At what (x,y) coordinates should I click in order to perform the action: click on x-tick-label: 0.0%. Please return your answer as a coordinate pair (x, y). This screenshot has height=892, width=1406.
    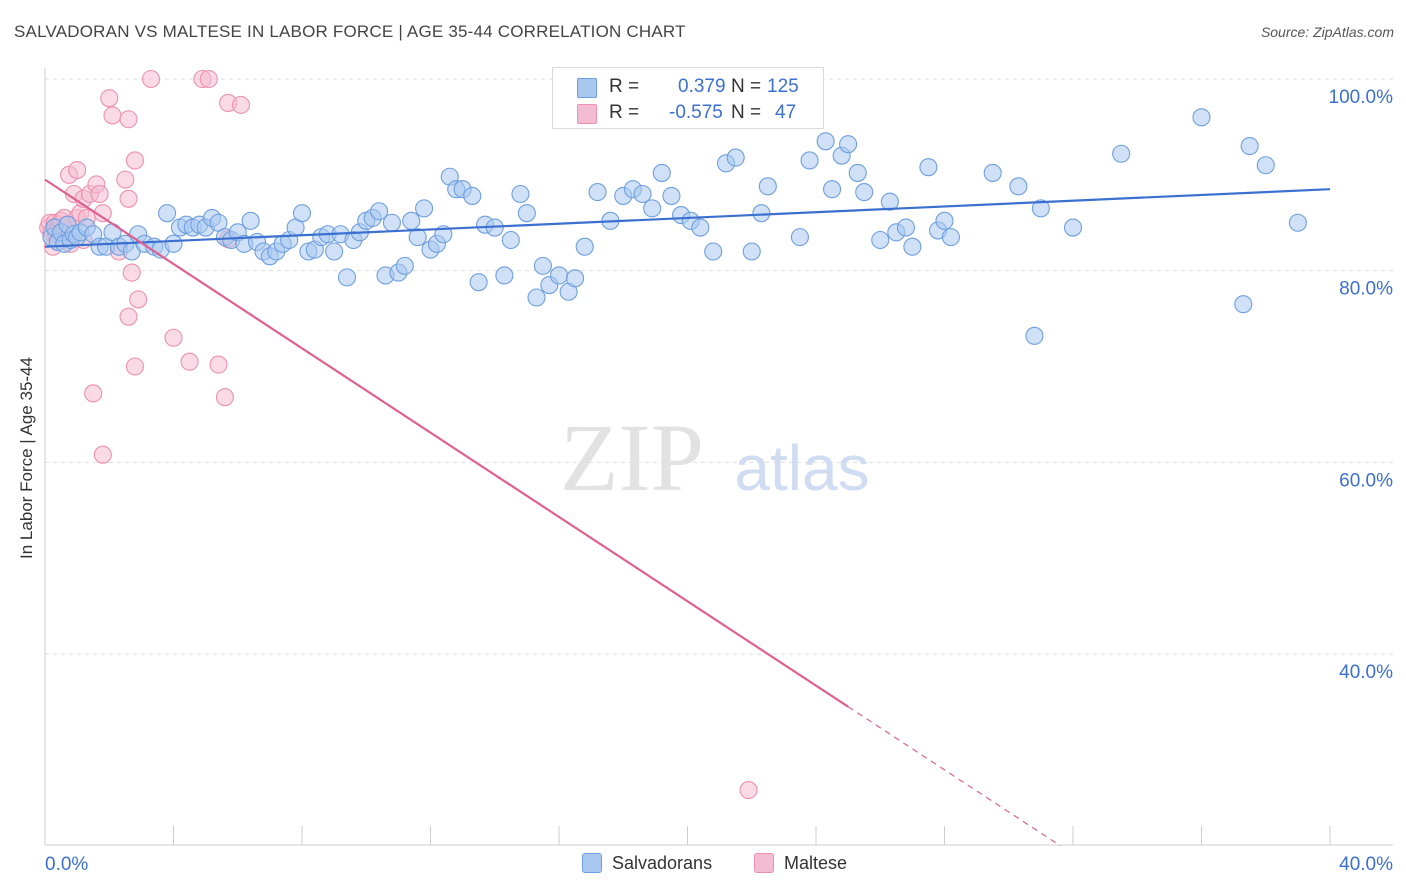
    Looking at the image, I should click on (66, 864).